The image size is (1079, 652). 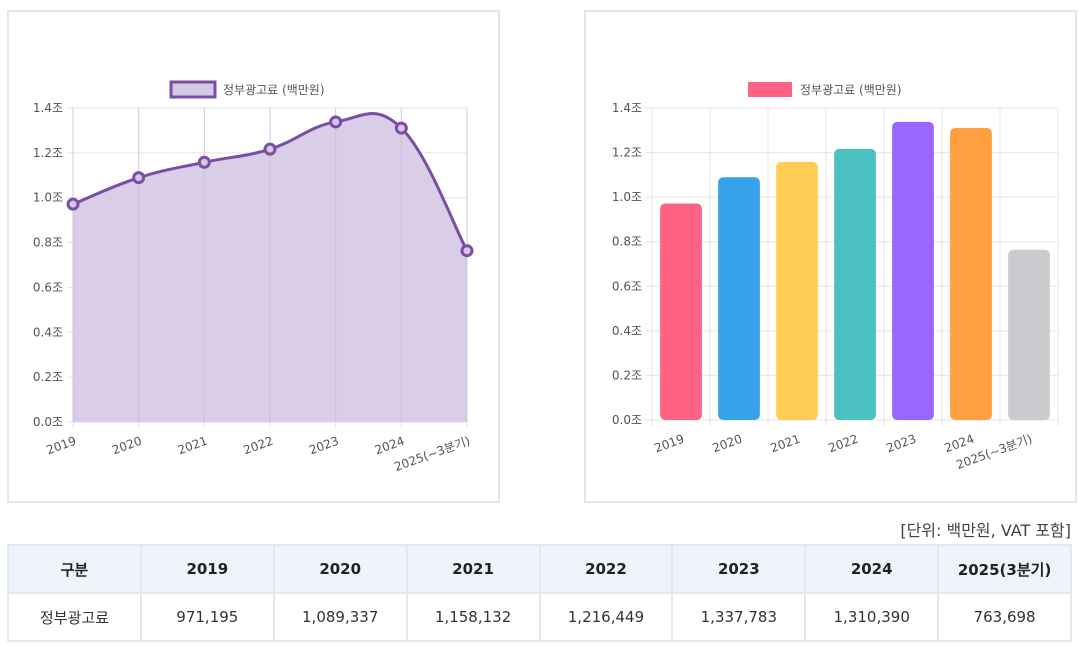 I want to click on table-cell: 1,337,783, so click(x=739, y=617).